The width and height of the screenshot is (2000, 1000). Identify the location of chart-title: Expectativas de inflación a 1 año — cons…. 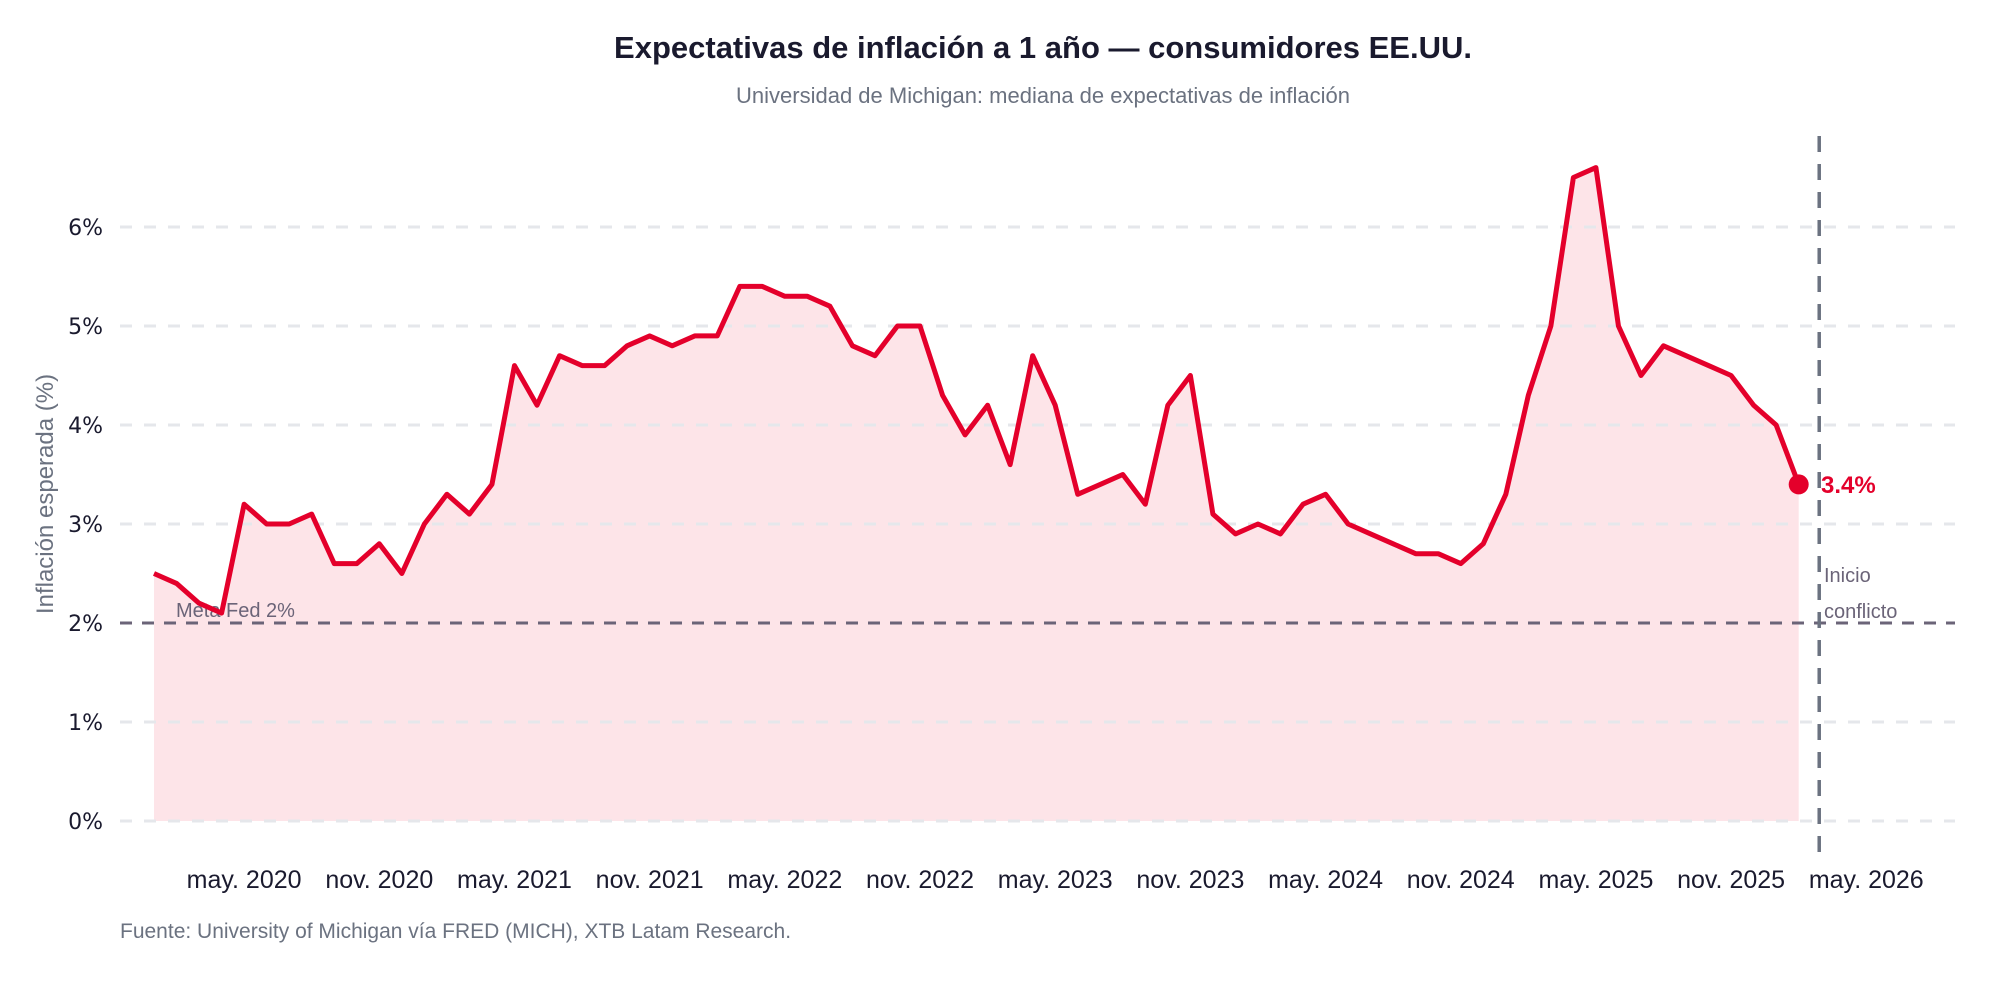
(1043, 47).